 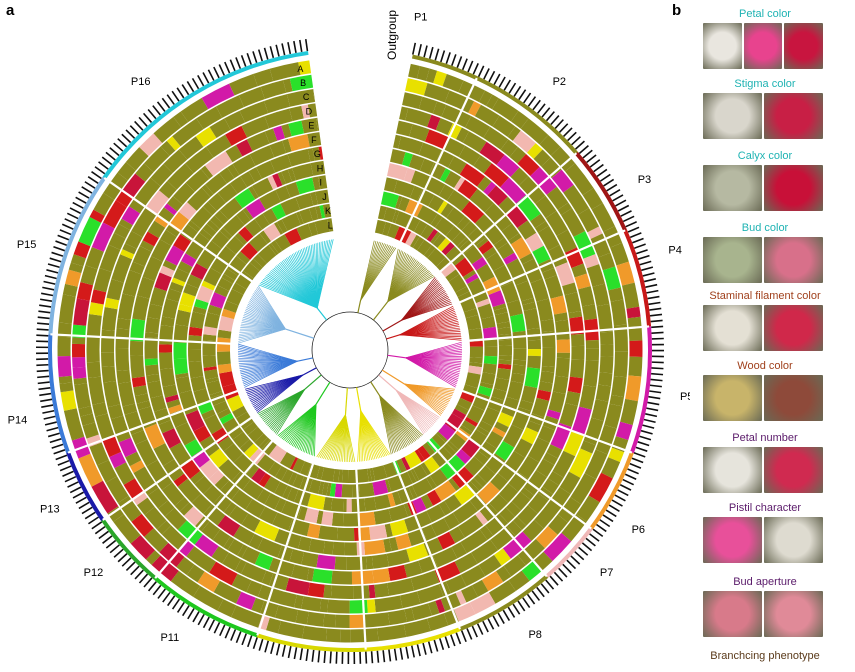 I want to click on tree-root-arc, so click(x=350, y=350).